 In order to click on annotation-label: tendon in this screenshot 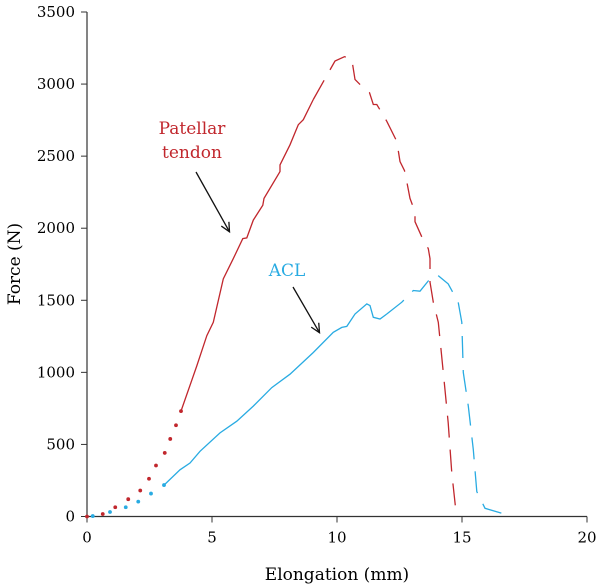, I will do `click(192, 153)`.